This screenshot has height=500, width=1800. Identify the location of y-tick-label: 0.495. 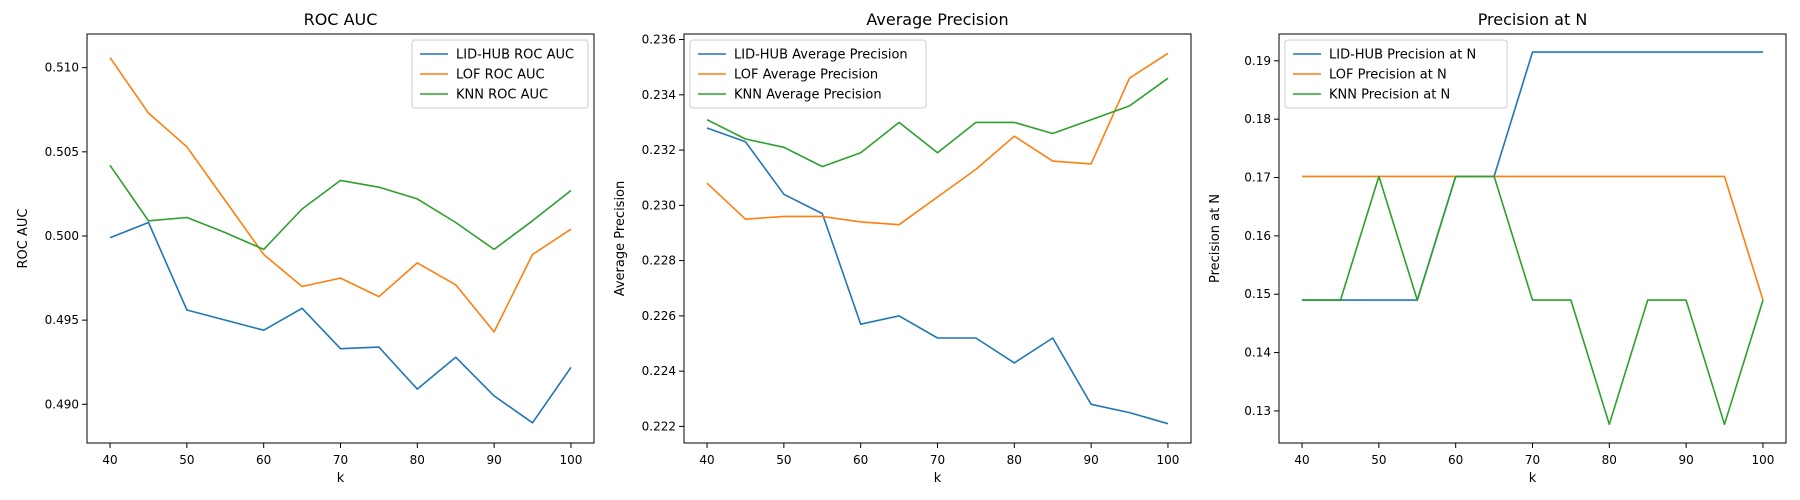
(62, 320).